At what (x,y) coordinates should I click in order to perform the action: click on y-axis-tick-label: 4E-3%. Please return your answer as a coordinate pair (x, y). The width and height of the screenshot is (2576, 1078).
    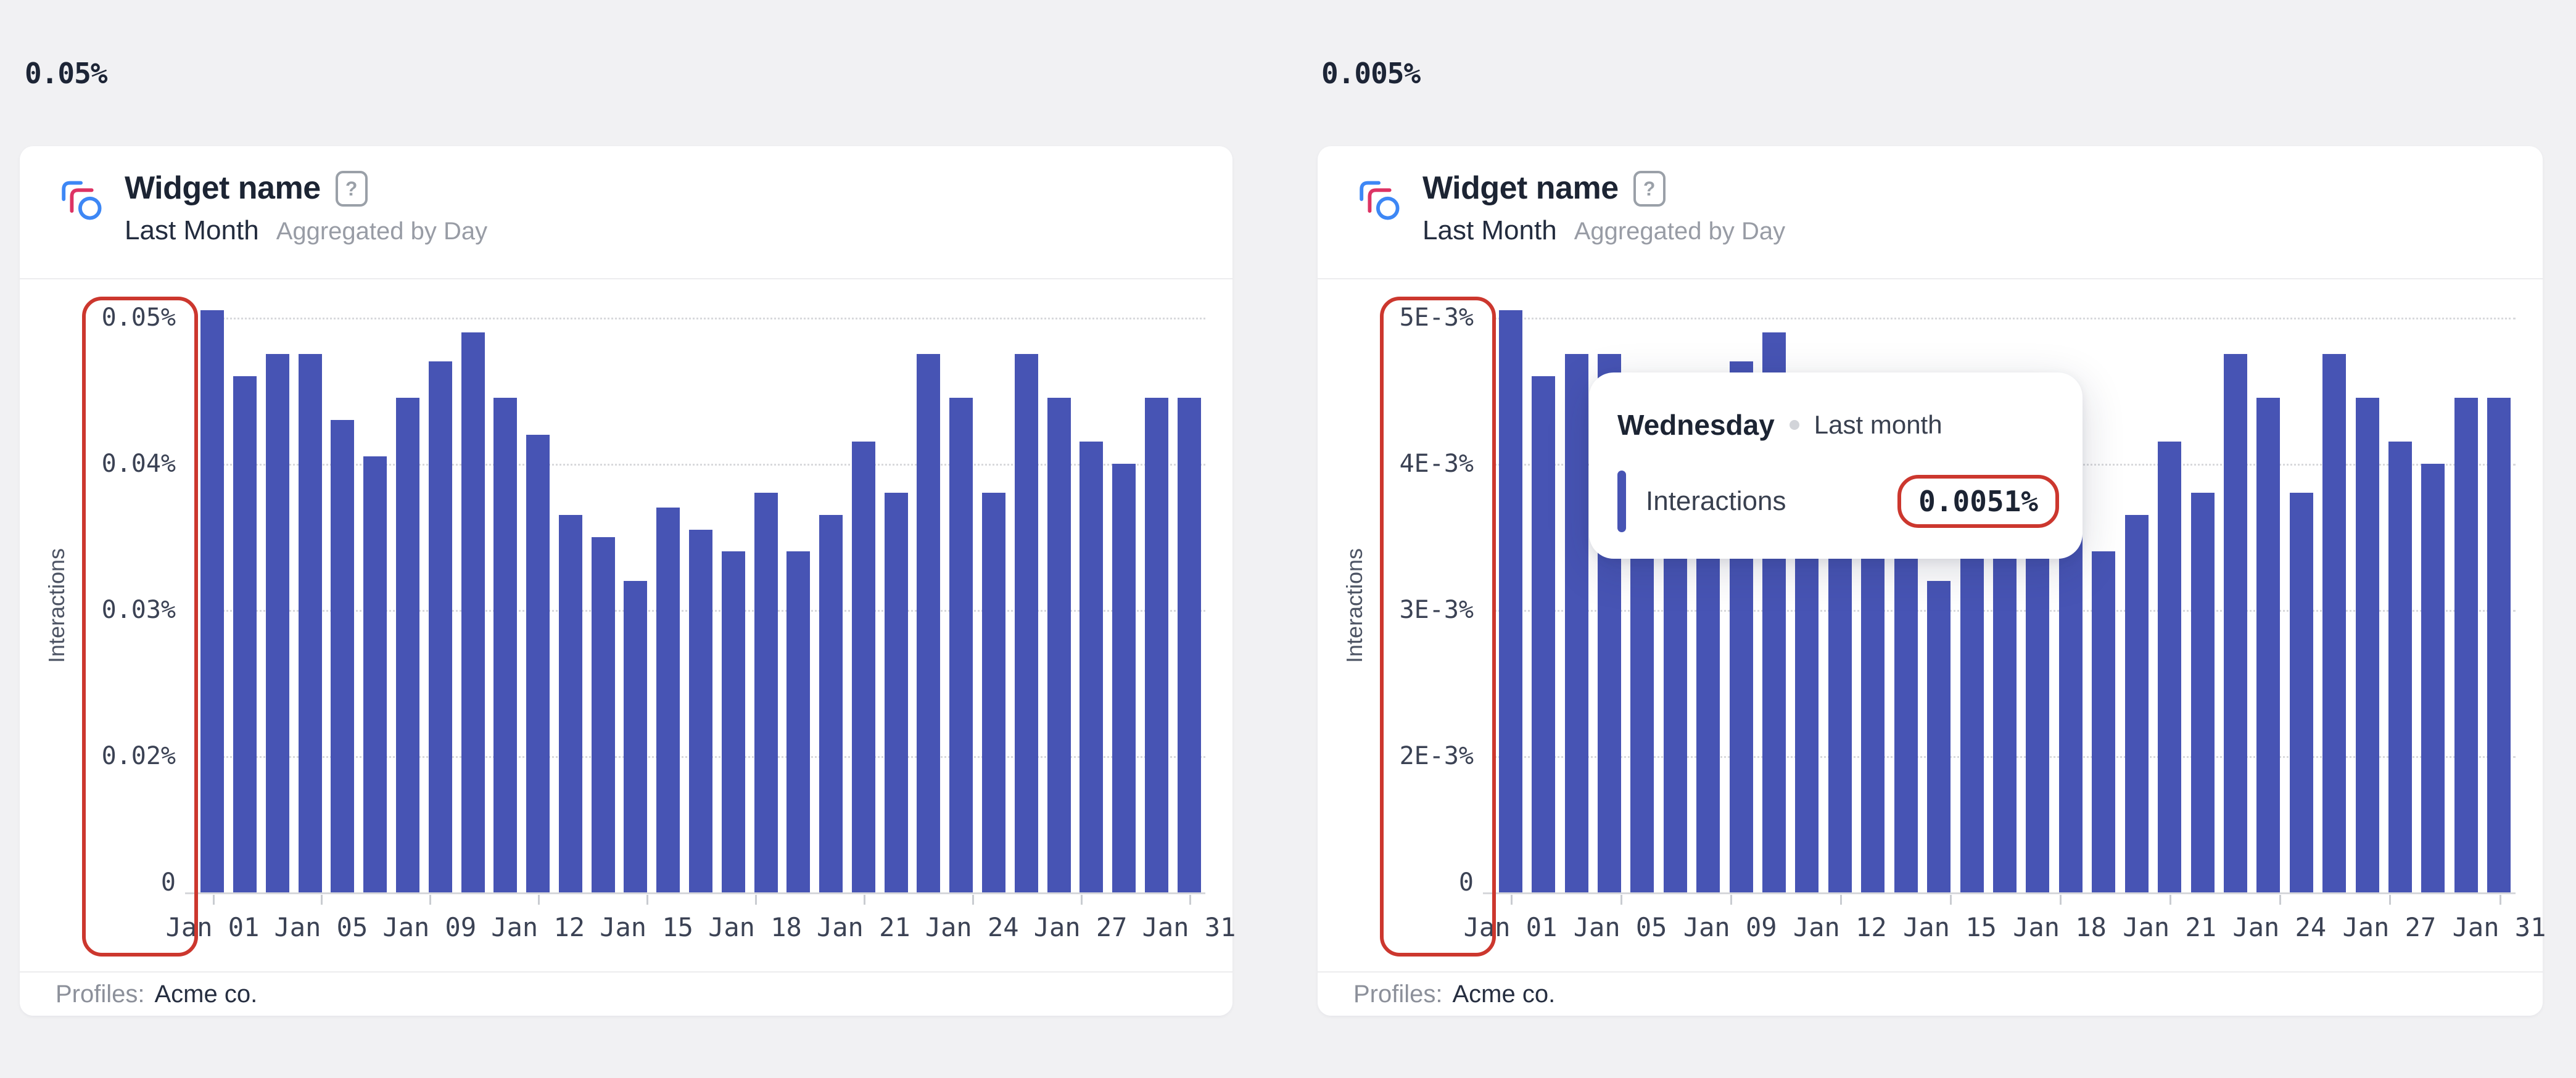
    Looking at the image, I should click on (1437, 464).